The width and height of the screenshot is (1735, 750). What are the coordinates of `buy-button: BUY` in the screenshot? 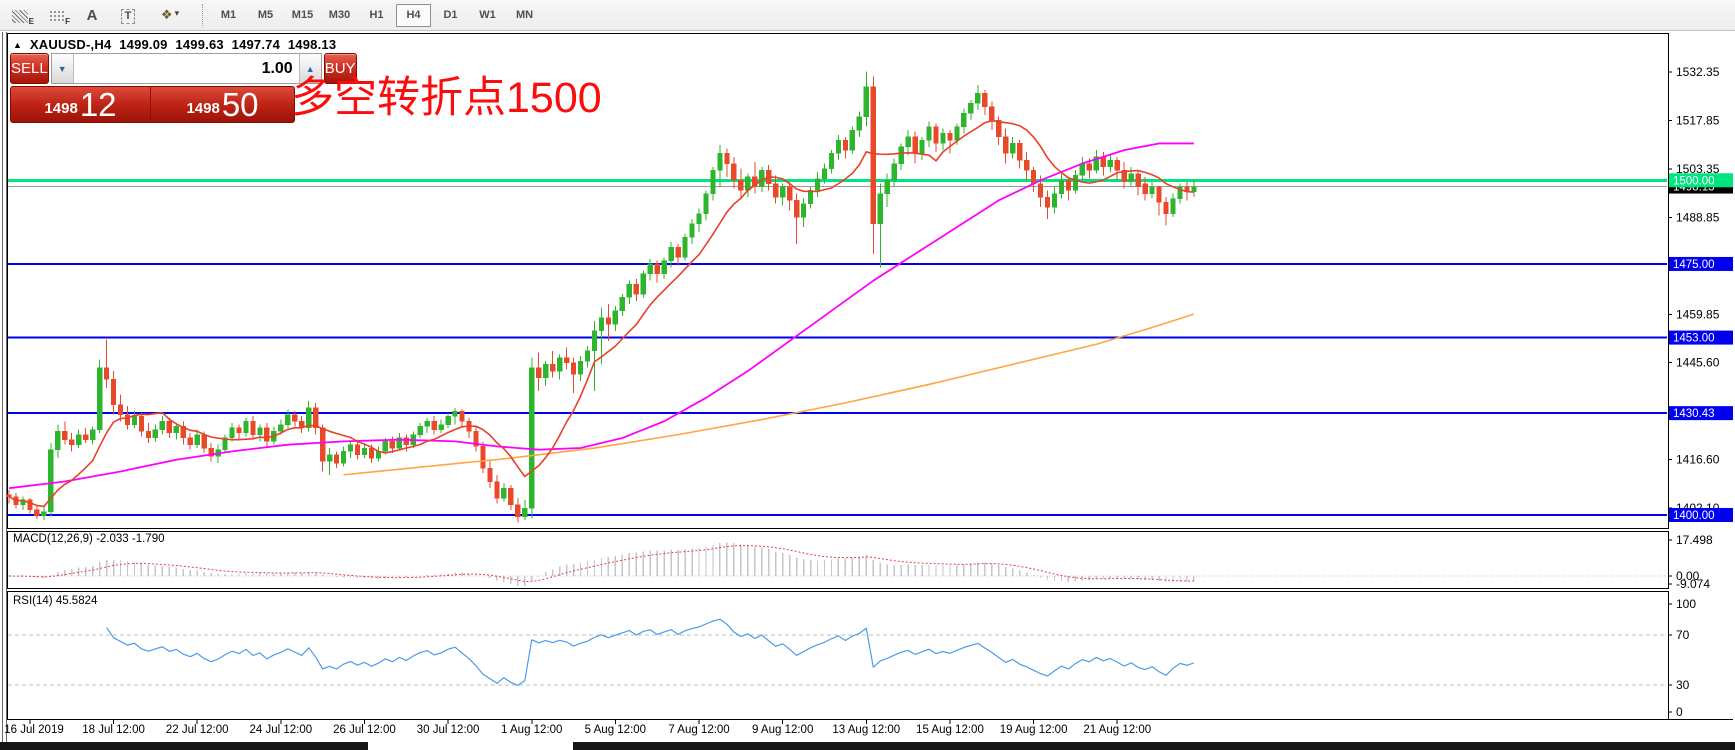 It's located at (340, 68).